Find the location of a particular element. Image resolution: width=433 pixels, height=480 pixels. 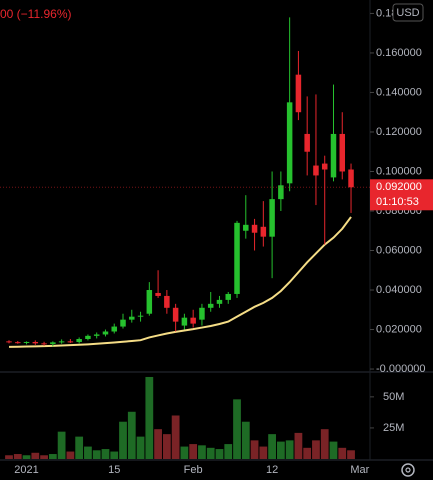

x-tick-label: Feb is located at coordinates (193, 470).